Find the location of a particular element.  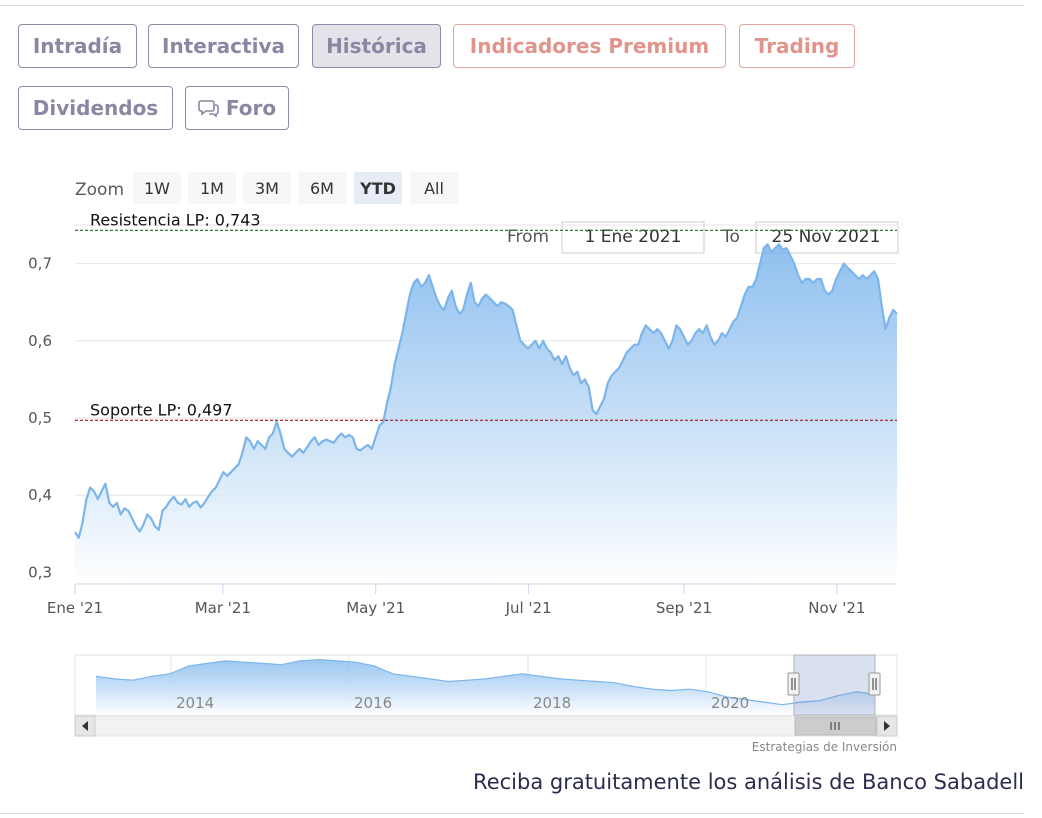

zoom-button-all: All is located at coordinates (434, 188).